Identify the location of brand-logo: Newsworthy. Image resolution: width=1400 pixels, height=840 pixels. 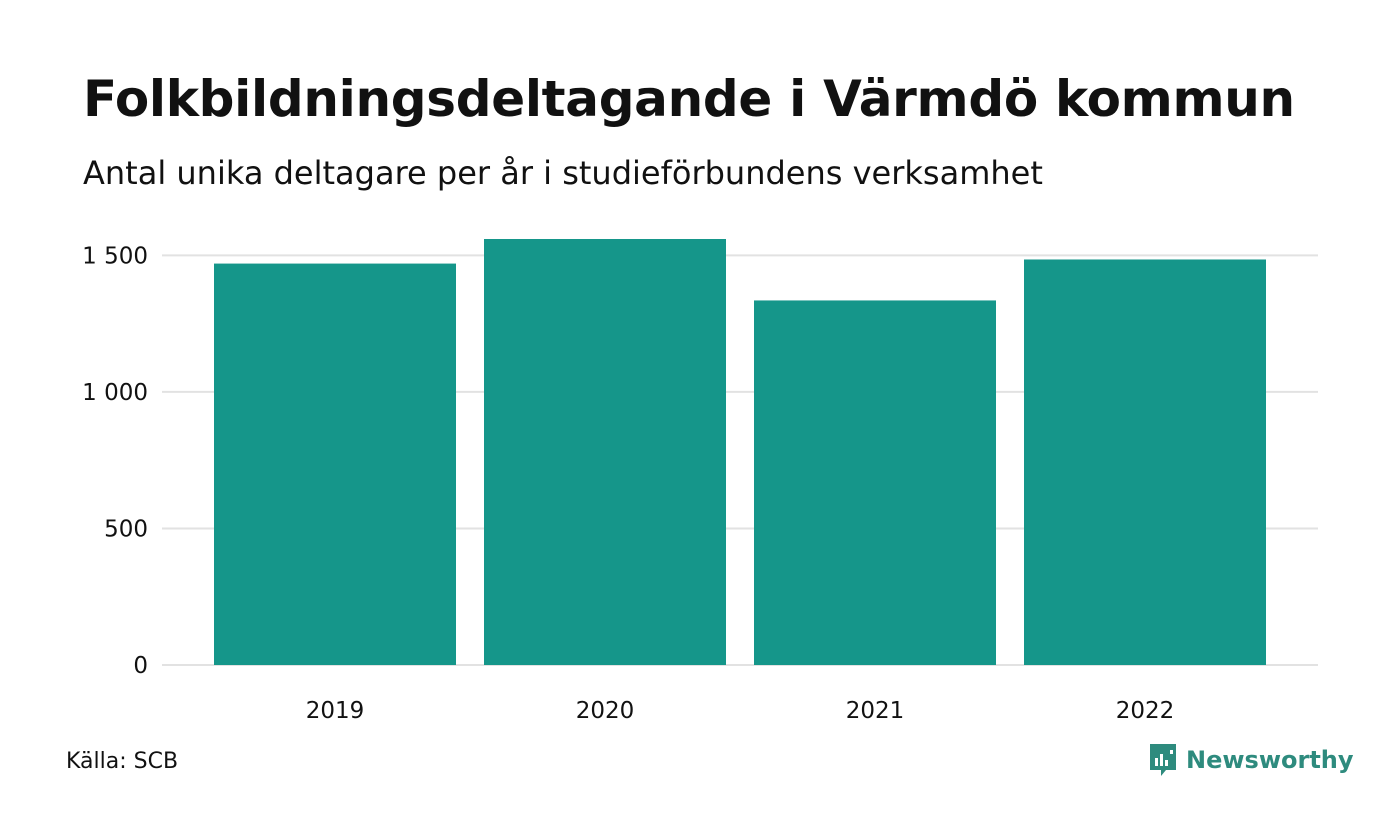
(1251, 760).